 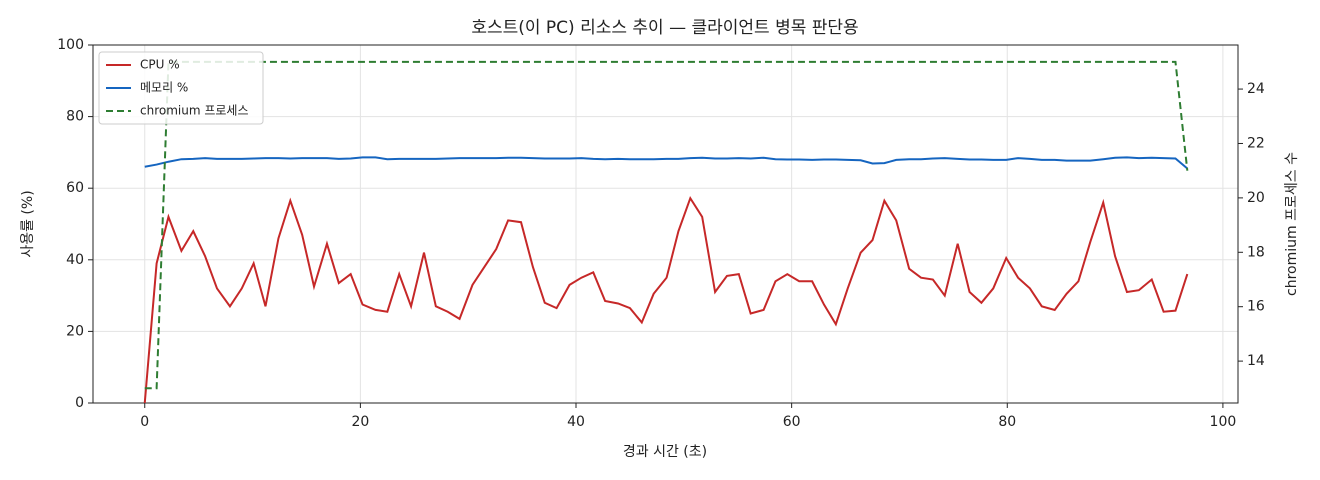 What do you see at coordinates (666, 163) in the screenshot?
I see `series-line` at bounding box center [666, 163].